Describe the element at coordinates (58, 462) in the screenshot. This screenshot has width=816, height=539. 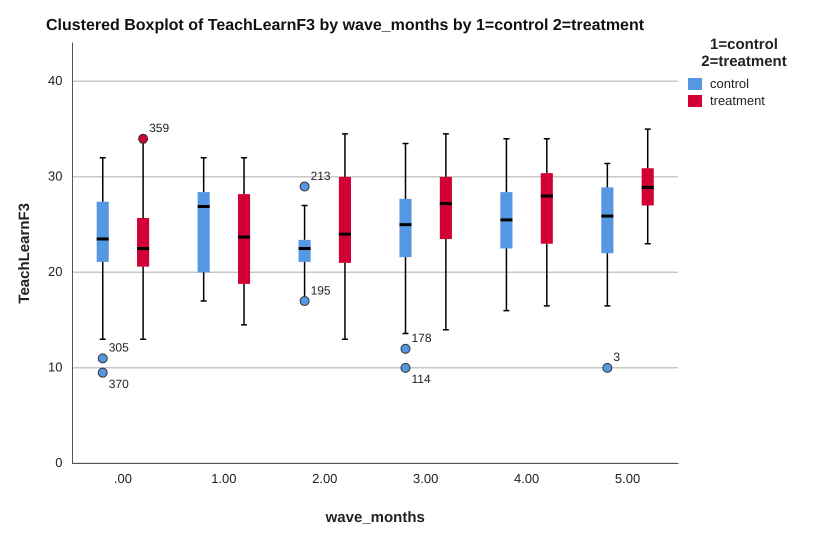
I see `y-tick-label: 0` at that location.